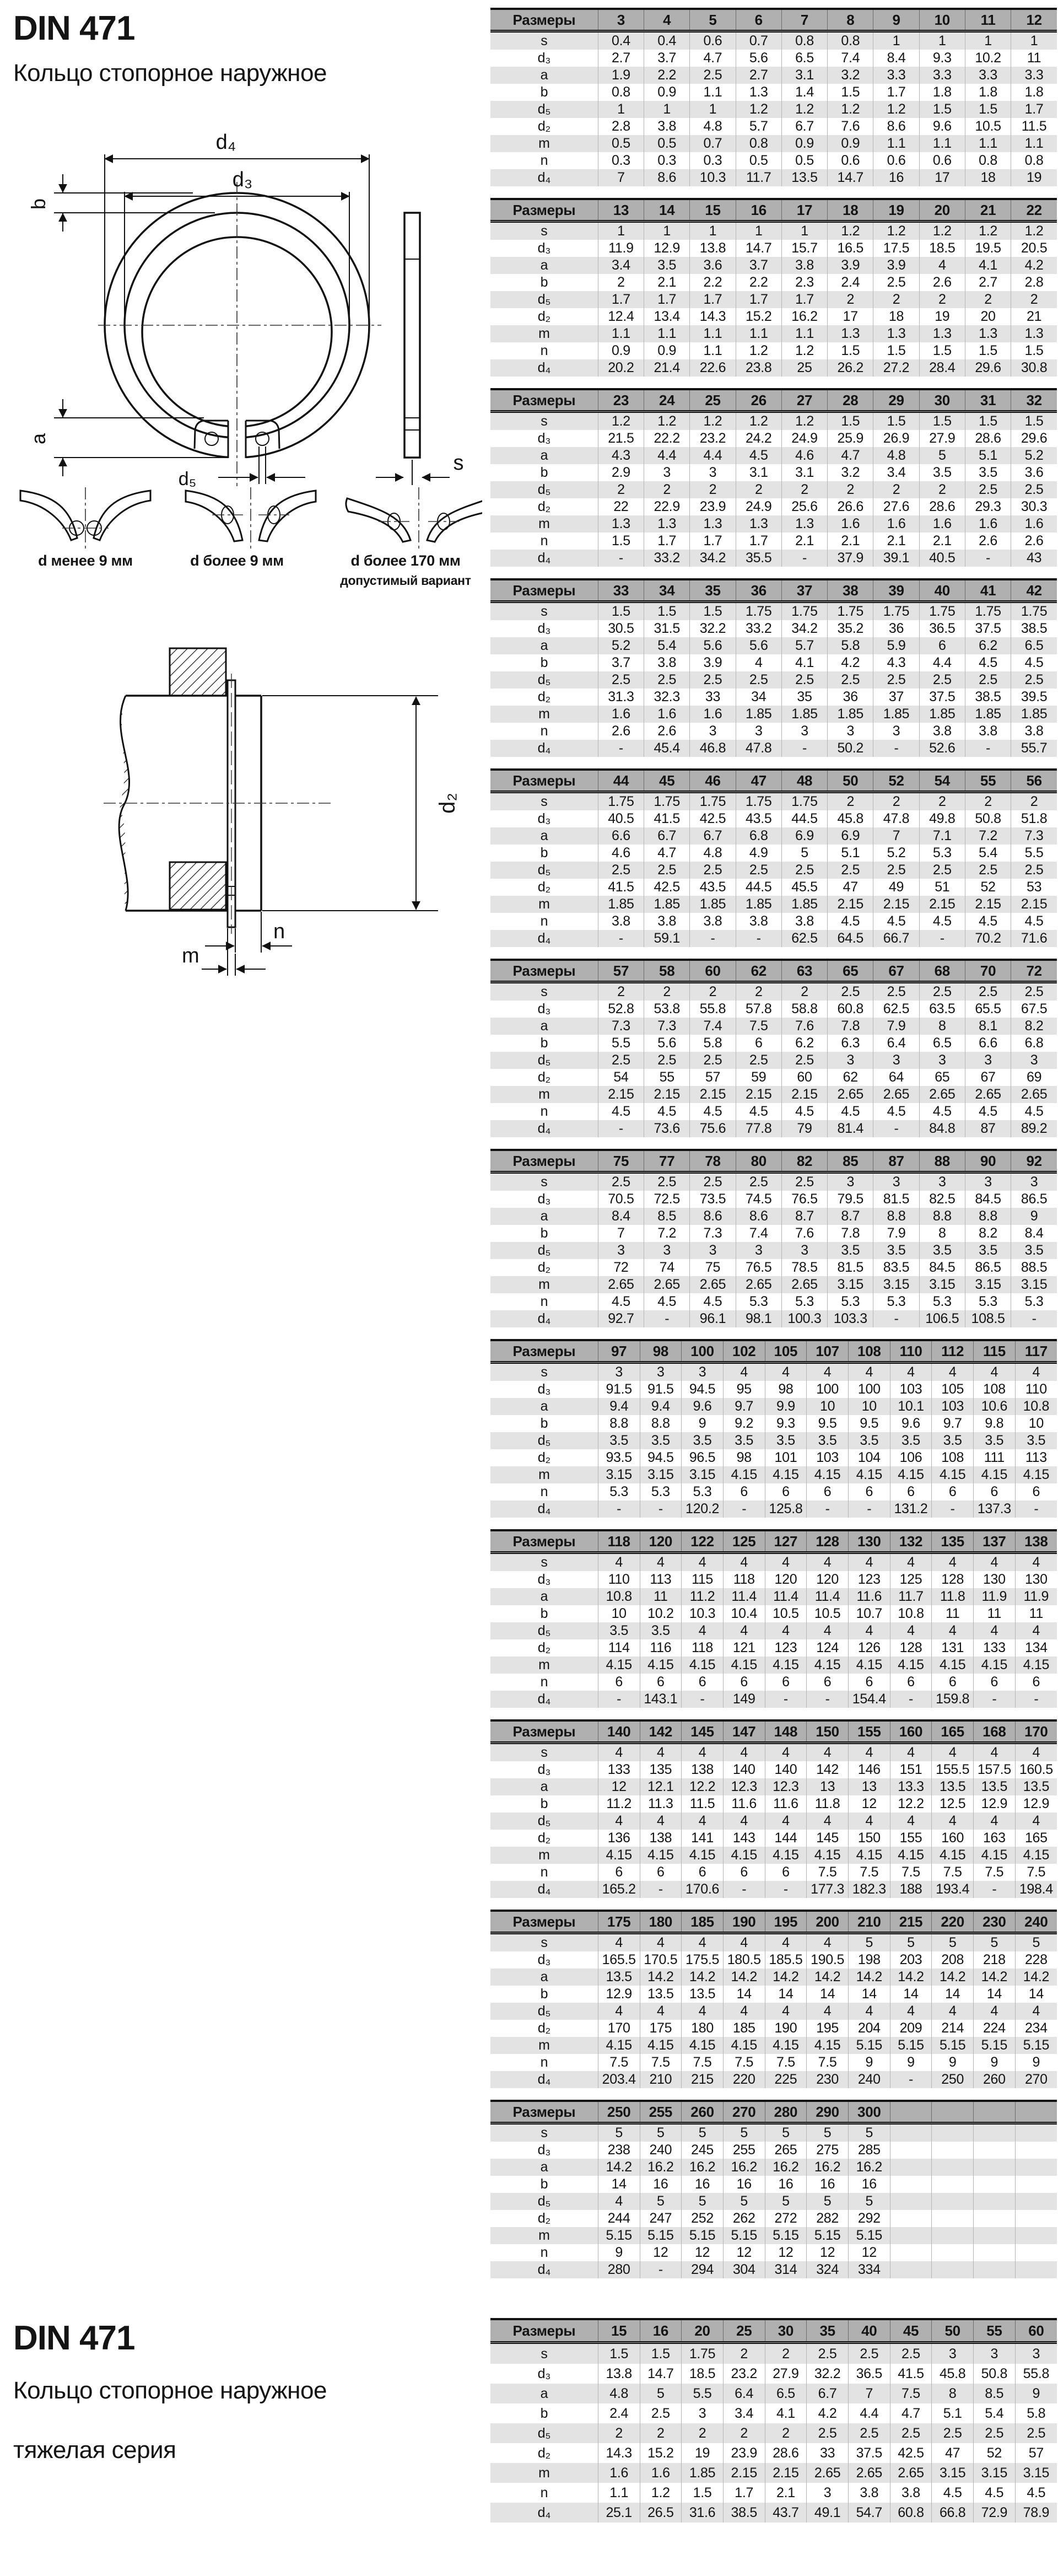 The width and height of the screenshot is (1058, 2576). I want to click on dim-value: 25.1, so click(618, 2513).